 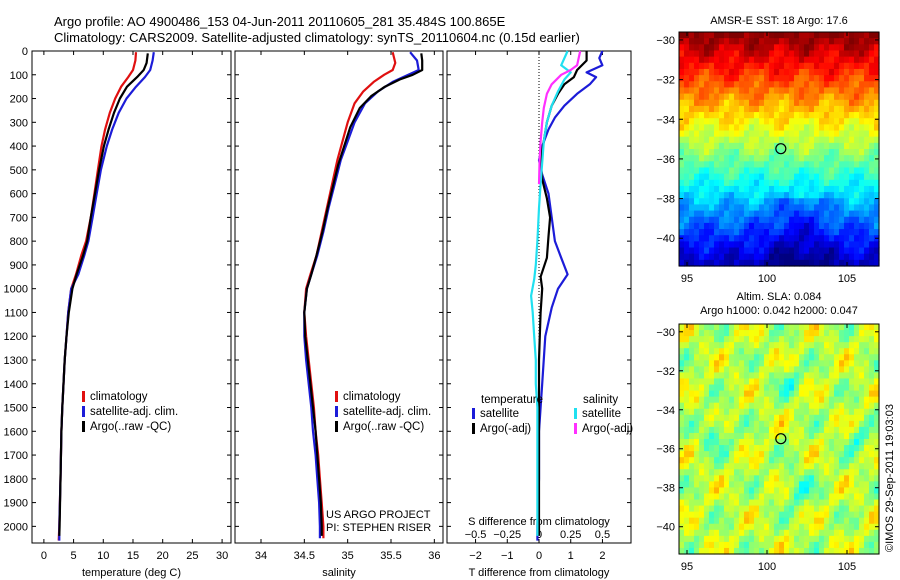 I want to click on depth-tick-label: 1300, so click(x=16, y=361).